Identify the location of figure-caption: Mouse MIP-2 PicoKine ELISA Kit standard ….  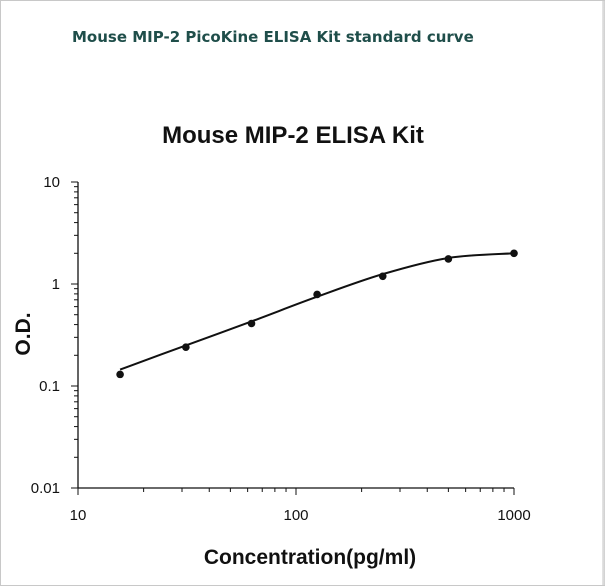
(273, 37).